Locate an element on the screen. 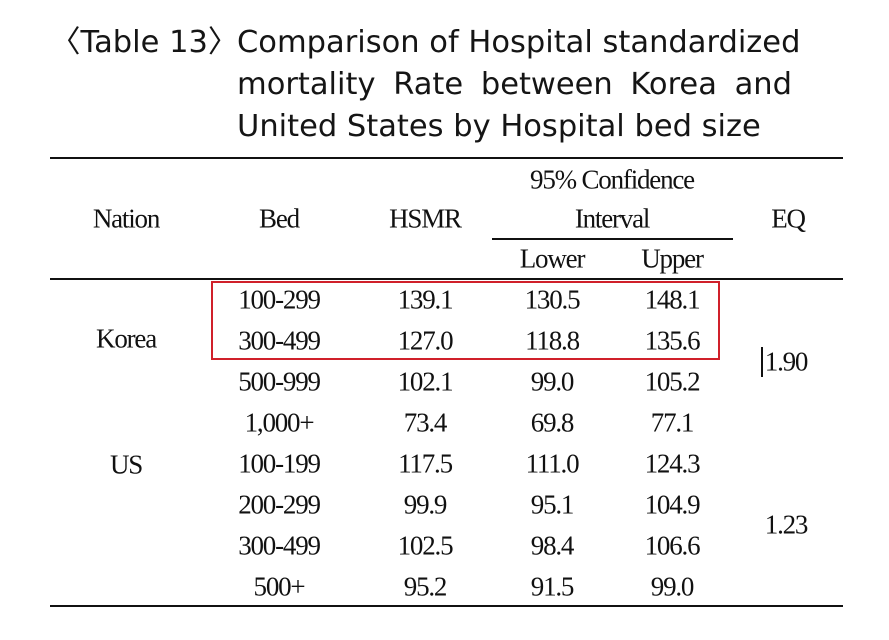  caption-line-1: Comparison of Hospital standardized is located at coordinates (519, 42).